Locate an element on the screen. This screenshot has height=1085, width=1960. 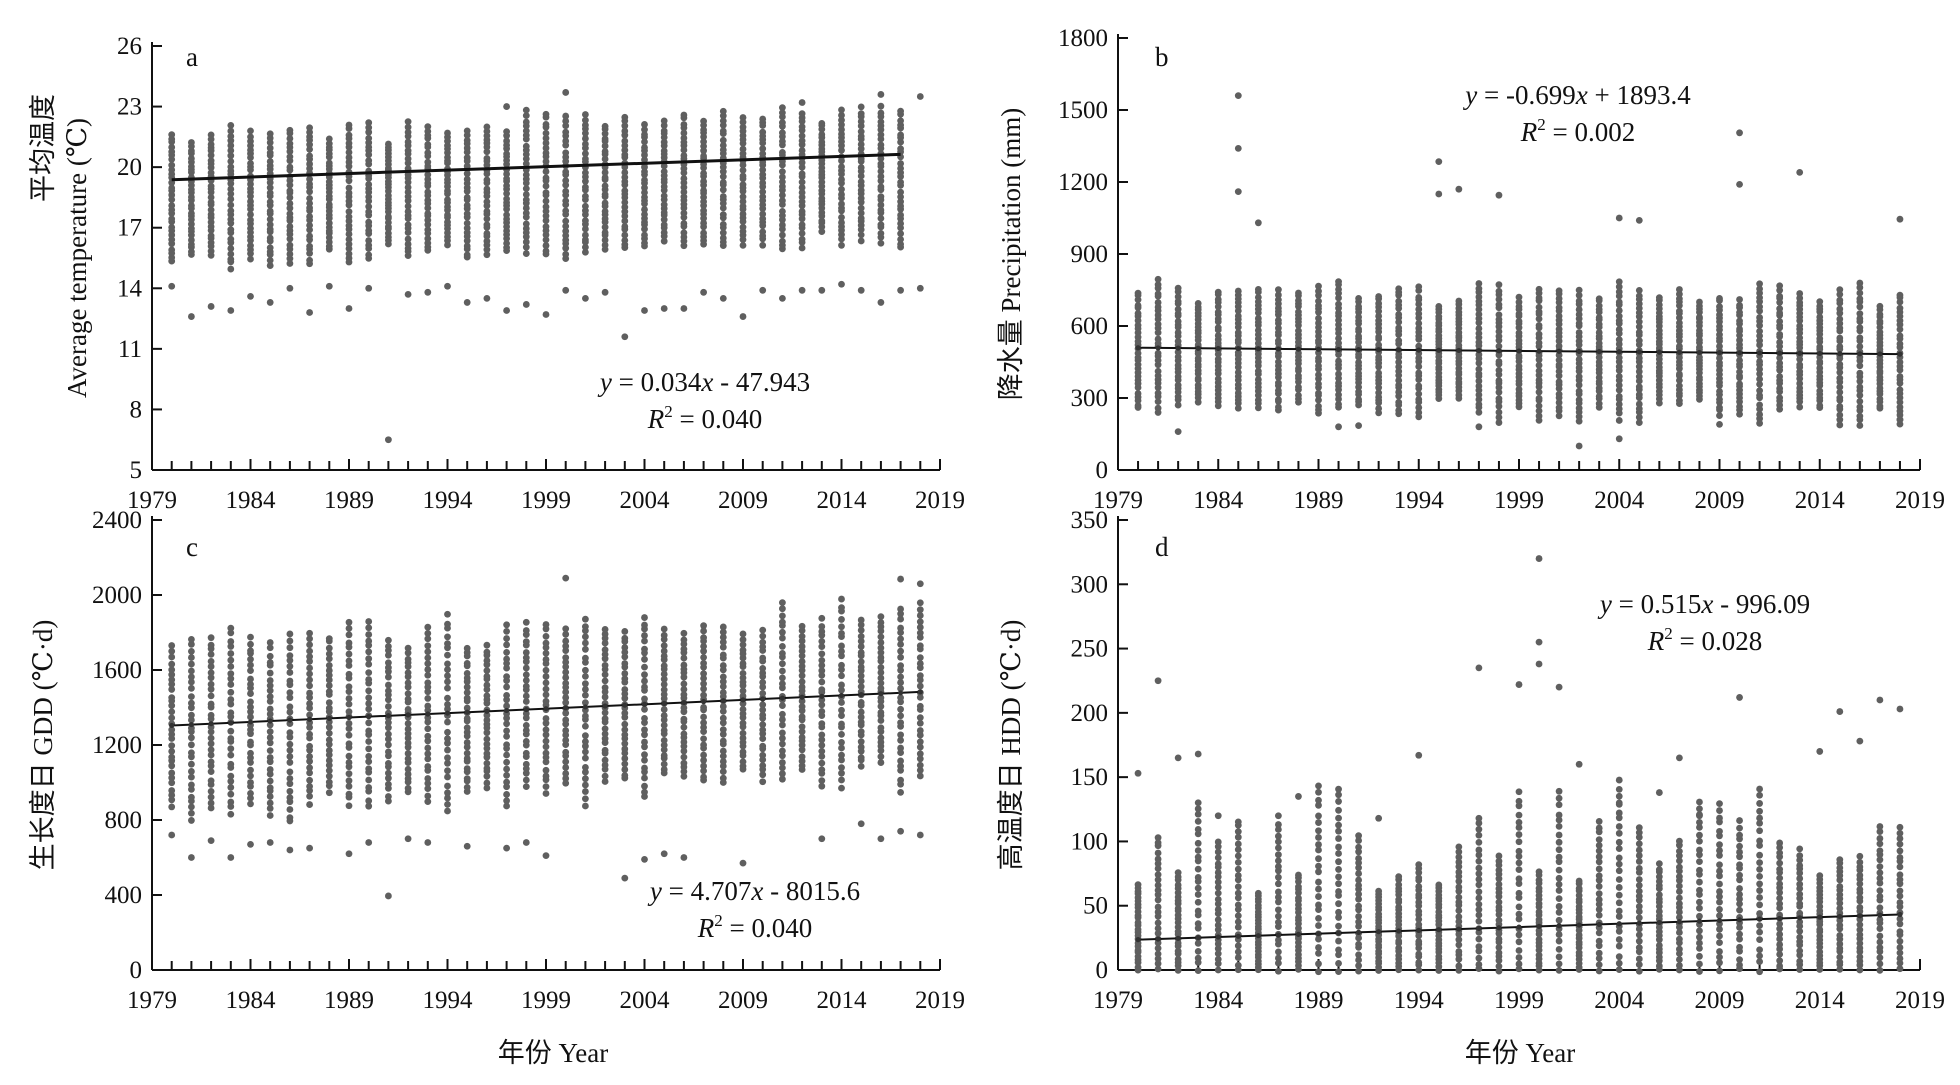
y-tick-label: 17 is located at coordinates (129, 228).